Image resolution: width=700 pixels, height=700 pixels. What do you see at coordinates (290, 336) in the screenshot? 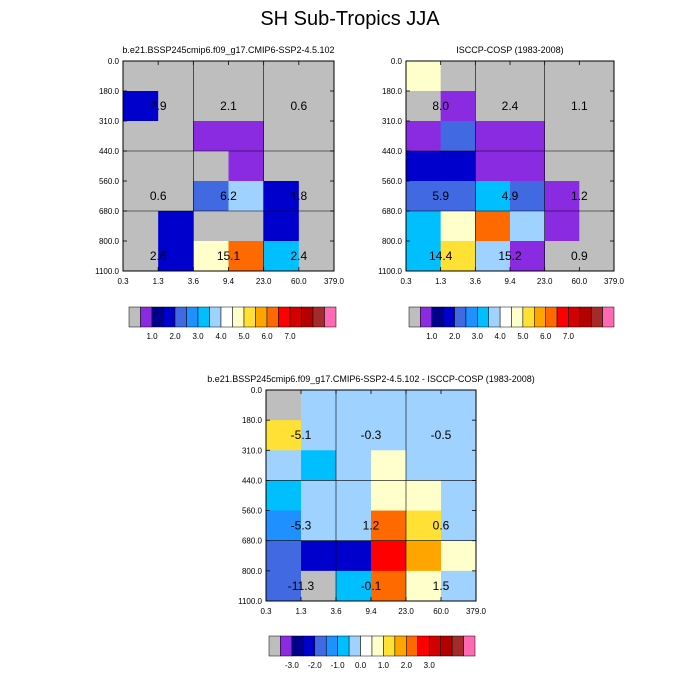
I see `colorbar-label: 7.0` at bounding box center [290, 336].